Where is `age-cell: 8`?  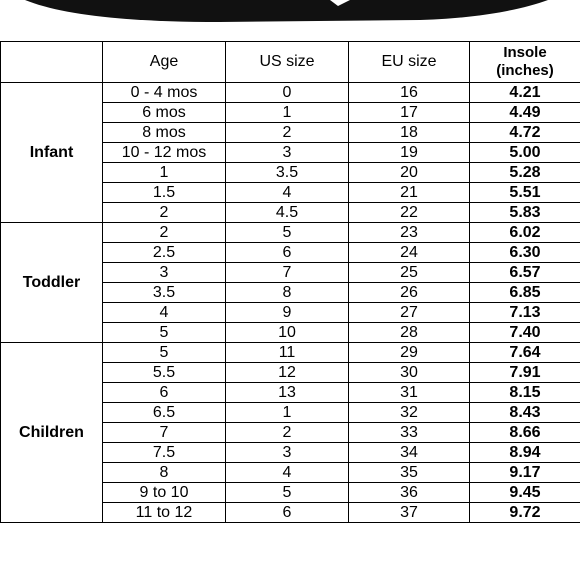
age-cell: 8 is located at coordinates (164, 472).